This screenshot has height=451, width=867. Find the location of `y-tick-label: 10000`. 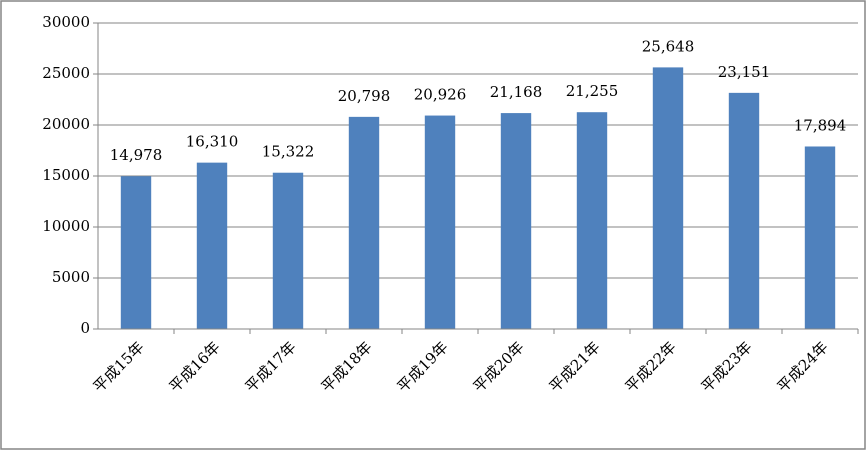

y-tick-label: 10000 is located at coordinates (66, 226).